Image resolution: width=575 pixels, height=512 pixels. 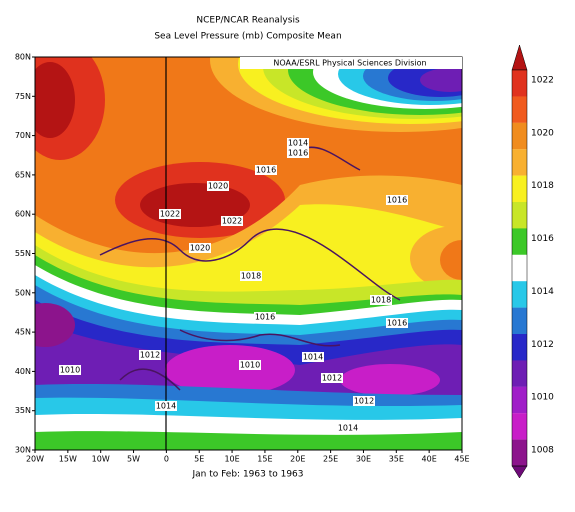 I want to click on x-axis-label: 30E, so click(x=363, y=459).